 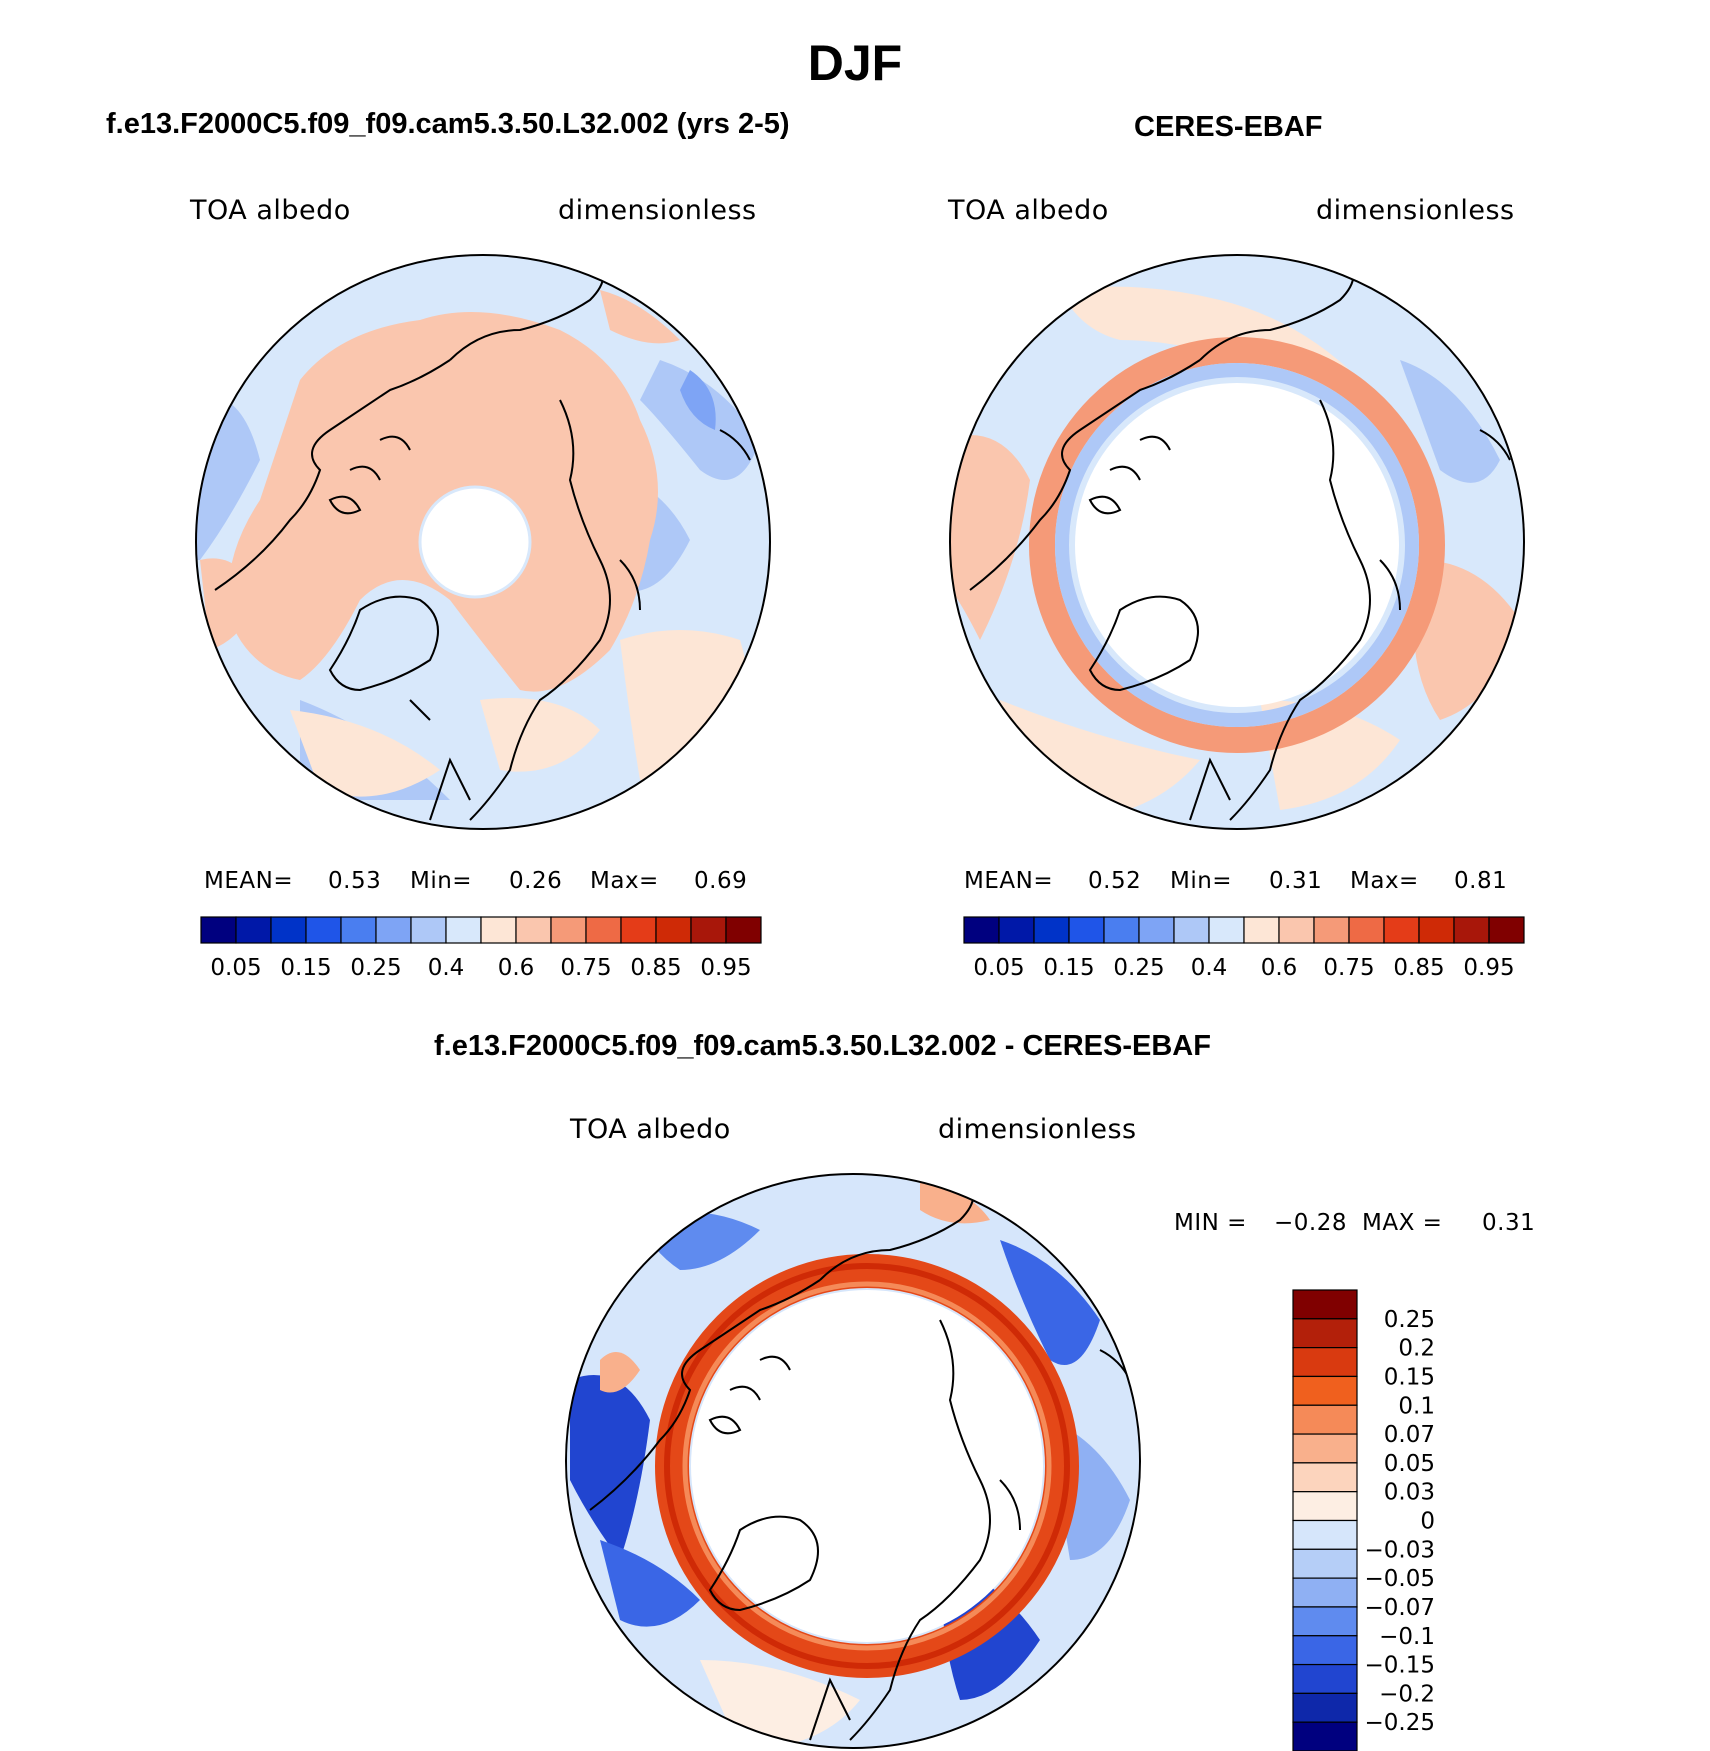 I want to click on colorbar-2: 0.05 0.15 0.25 0.4 0.6 0.75 0.85 0.95, so click(x=1244, y=948).